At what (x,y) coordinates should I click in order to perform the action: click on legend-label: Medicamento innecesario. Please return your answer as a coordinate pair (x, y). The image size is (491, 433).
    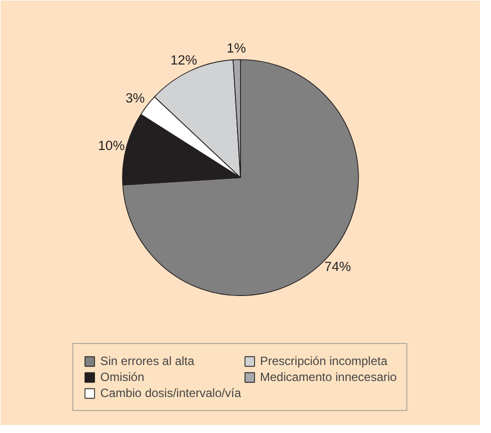
    Looking at the image, I should click on (328, 377).